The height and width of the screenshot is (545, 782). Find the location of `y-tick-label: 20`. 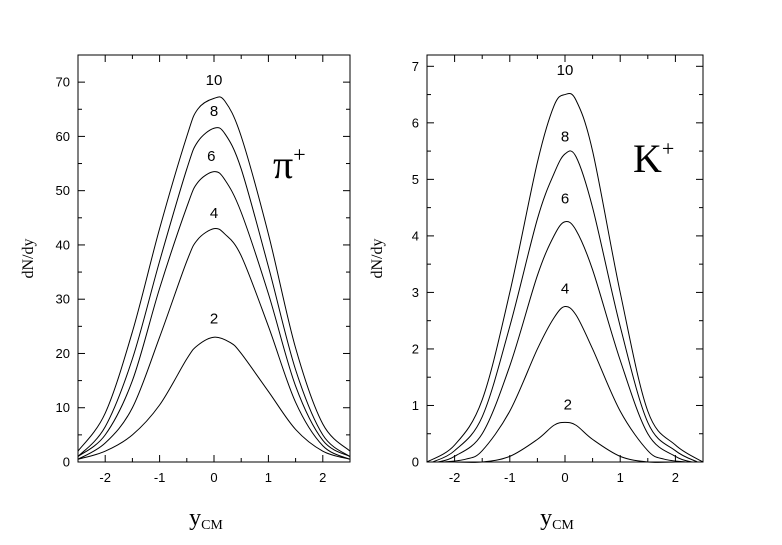

y-tick-label: 20 is located at coordinates (63, 353).